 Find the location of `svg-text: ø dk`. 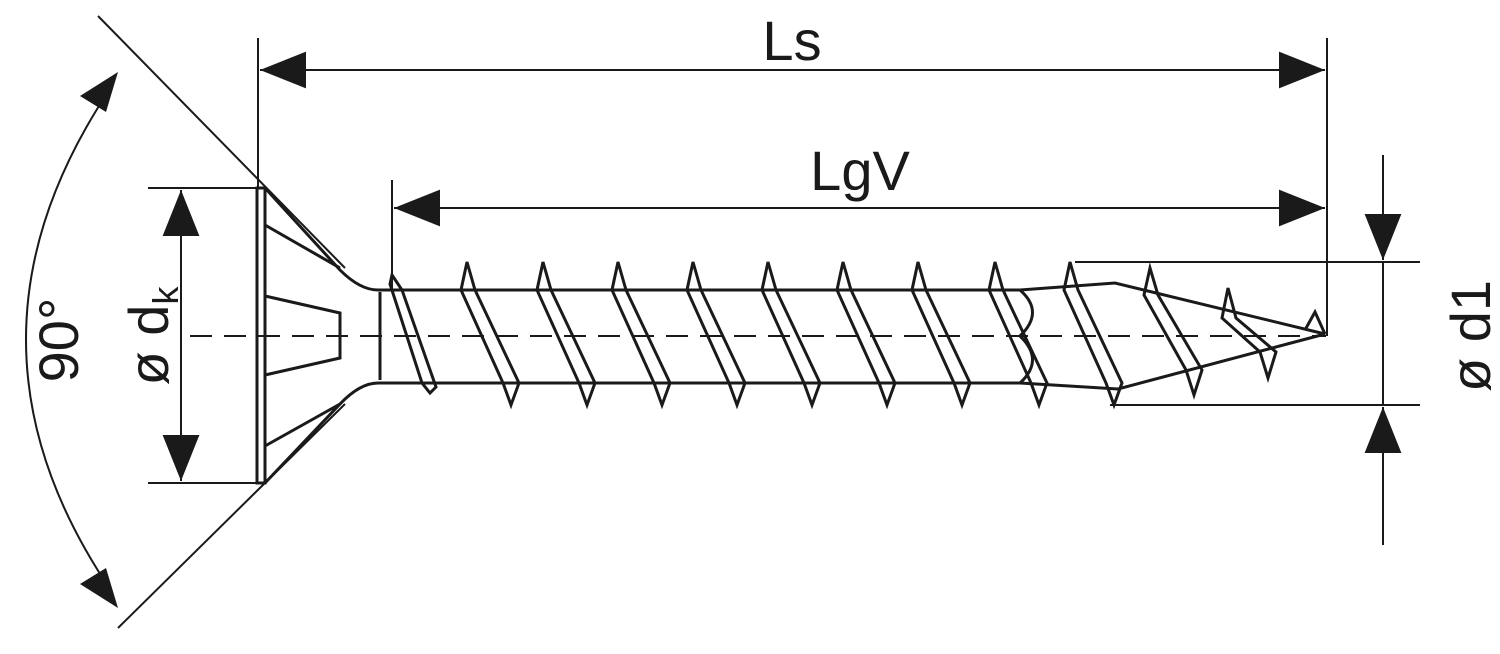

svg-text: ø dk is located at coordinates (151, 336).